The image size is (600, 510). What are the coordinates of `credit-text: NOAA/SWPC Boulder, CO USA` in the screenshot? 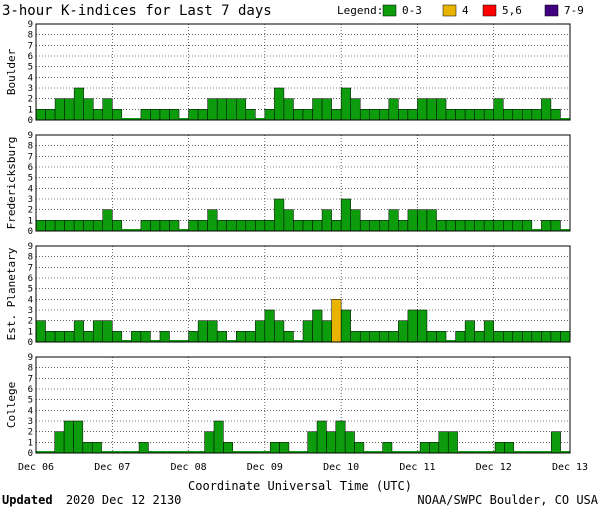 It's located at (507, 500).